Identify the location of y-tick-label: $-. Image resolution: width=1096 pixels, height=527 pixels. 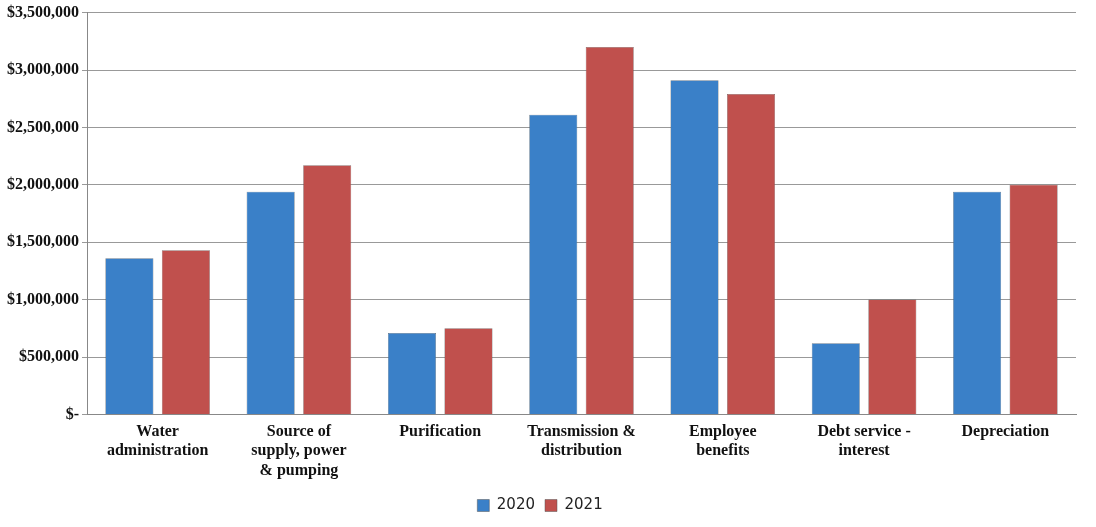
(72, 413).